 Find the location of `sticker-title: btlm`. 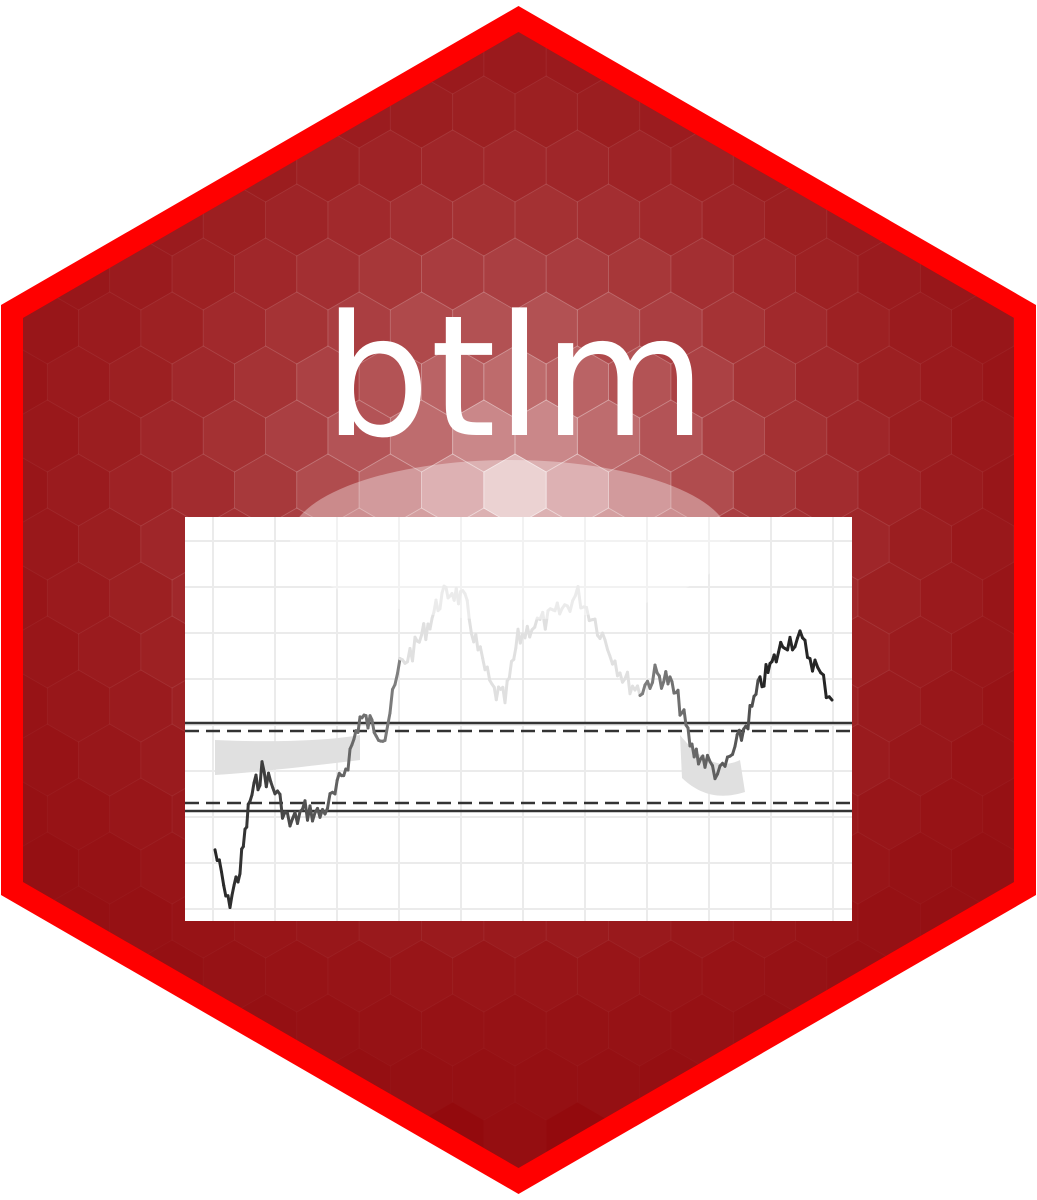

sticker-title: btlm is located at coordinates (515, 377).